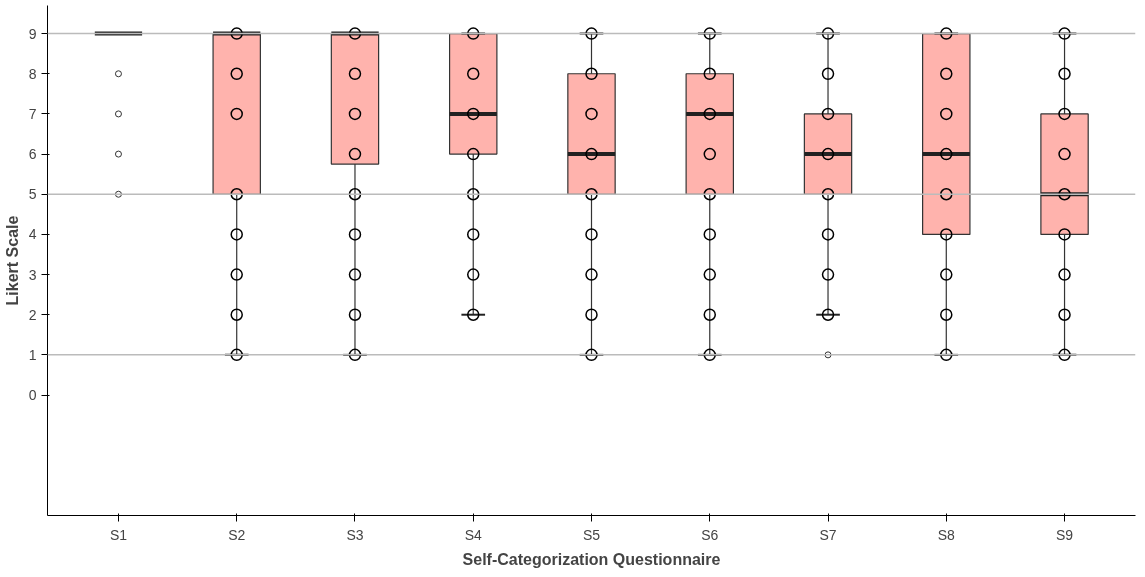 This screenshot has height=577, width=1145. What do you see at coordinates (32, 73) in the screenshot?
I see `y-tick-label: 8` at bounding box center [32, 73].